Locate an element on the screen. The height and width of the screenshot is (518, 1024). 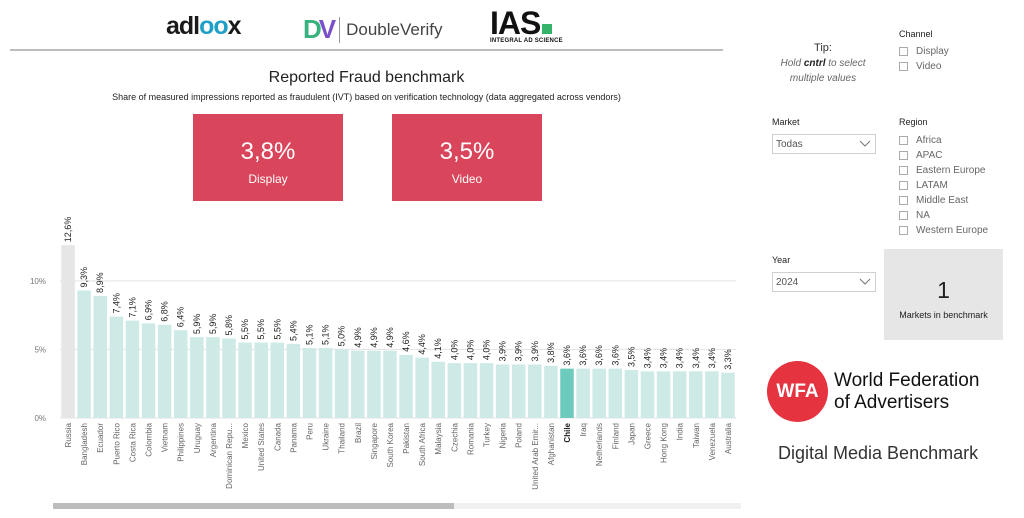
data-label: 4,1% is located at coordinates (438, 348).